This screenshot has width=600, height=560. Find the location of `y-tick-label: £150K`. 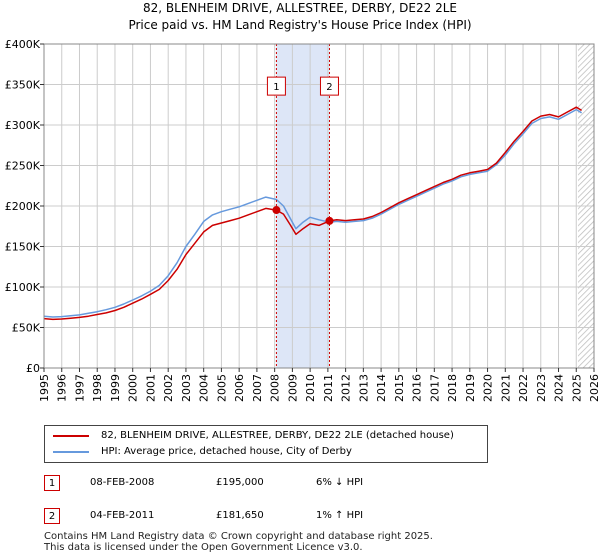

y-tick-label: £150K is located at coordinates (23, 247).